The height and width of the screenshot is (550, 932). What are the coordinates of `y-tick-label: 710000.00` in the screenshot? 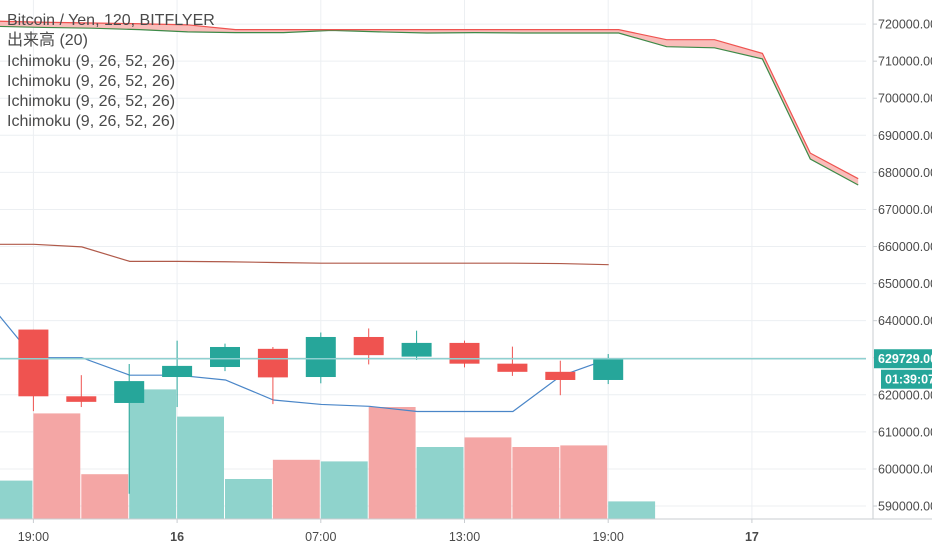 It's located at (905, 62).